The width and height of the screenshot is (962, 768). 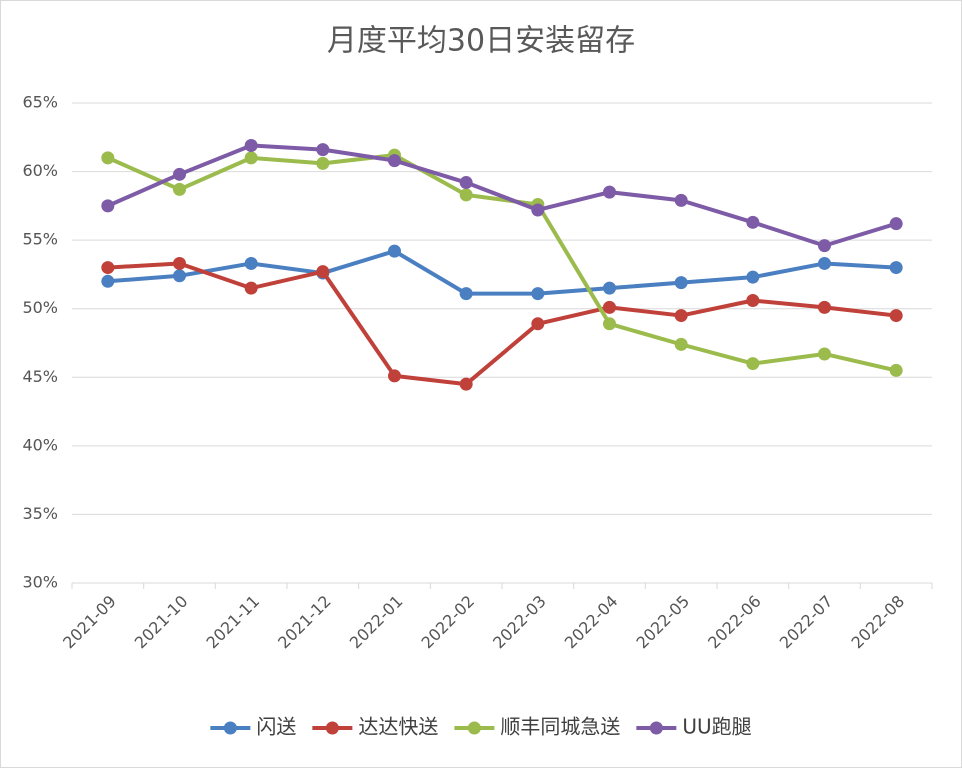 What do you see at coordinates (40, 307) in the screenshot?
I see `y-tick-label: 50%` at bounding box center [40, 307].